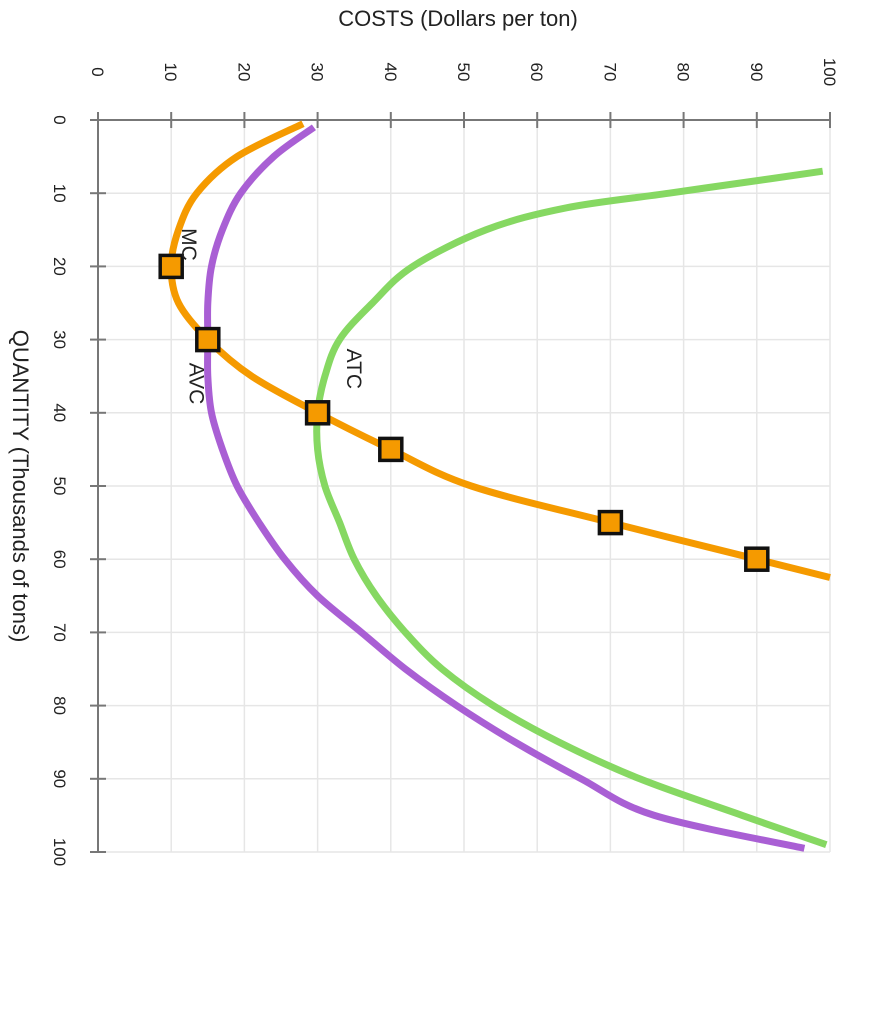 This screenshot has width=880, height=1024. Describe the element at coordinates (59, 193) in the screenshot. I see `quantity-tick-label-10: 10` at that location.